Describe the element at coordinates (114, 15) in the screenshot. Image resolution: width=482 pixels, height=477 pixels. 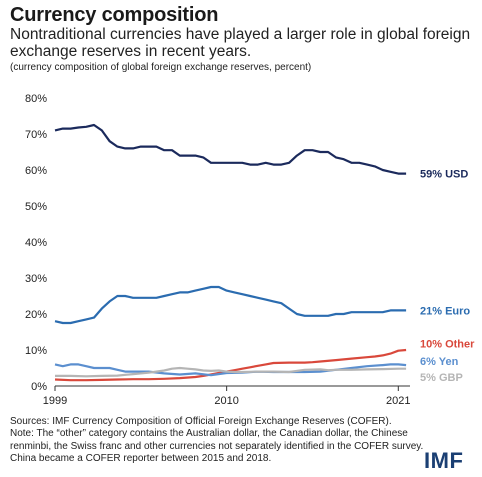
I see `chart-title: Currency composition` at that location.